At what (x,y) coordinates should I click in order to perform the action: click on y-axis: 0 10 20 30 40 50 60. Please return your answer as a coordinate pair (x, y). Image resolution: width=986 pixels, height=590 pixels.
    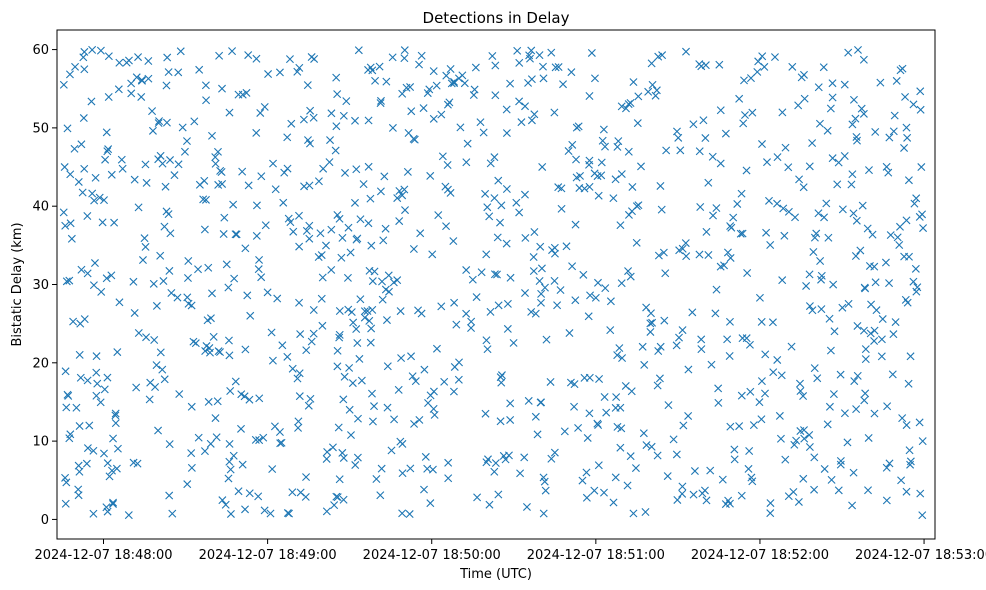
    Looking at the image, I should click on (44, 285).